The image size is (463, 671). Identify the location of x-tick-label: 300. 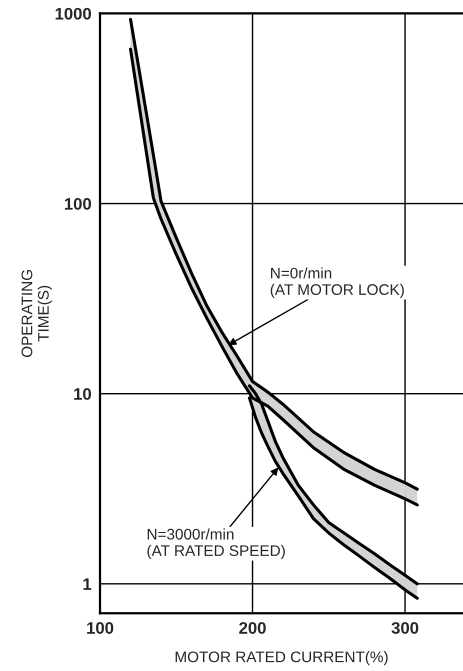
(405, 628).